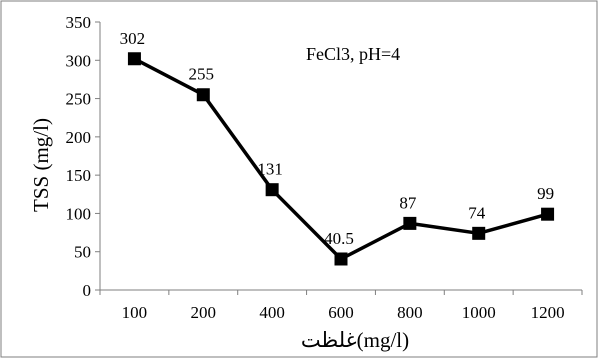  What do you see at coordinates (410, 312) in the screenshot?
I see `x-tick-label: 800` at bounding box center [410, 312].